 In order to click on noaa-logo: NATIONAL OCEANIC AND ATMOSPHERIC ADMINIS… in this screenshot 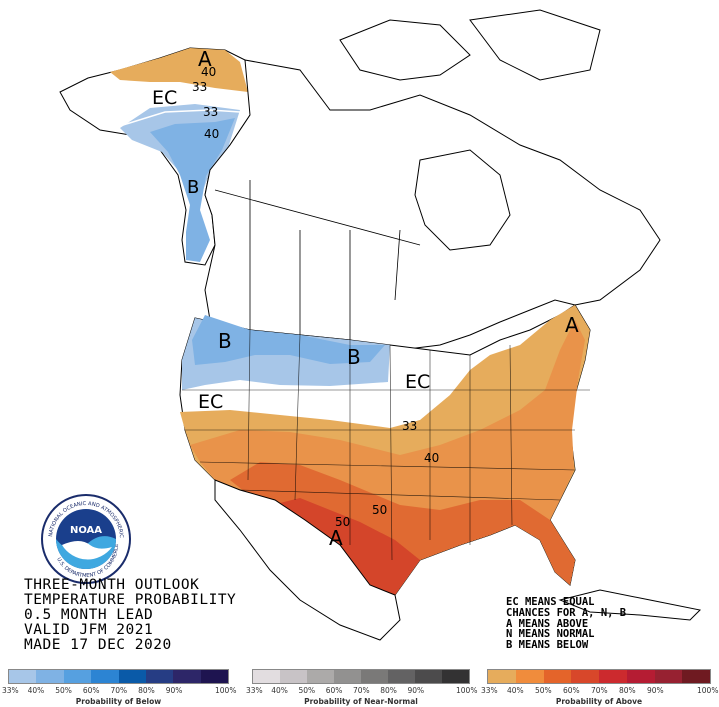, I will do `click(84, 537)`.